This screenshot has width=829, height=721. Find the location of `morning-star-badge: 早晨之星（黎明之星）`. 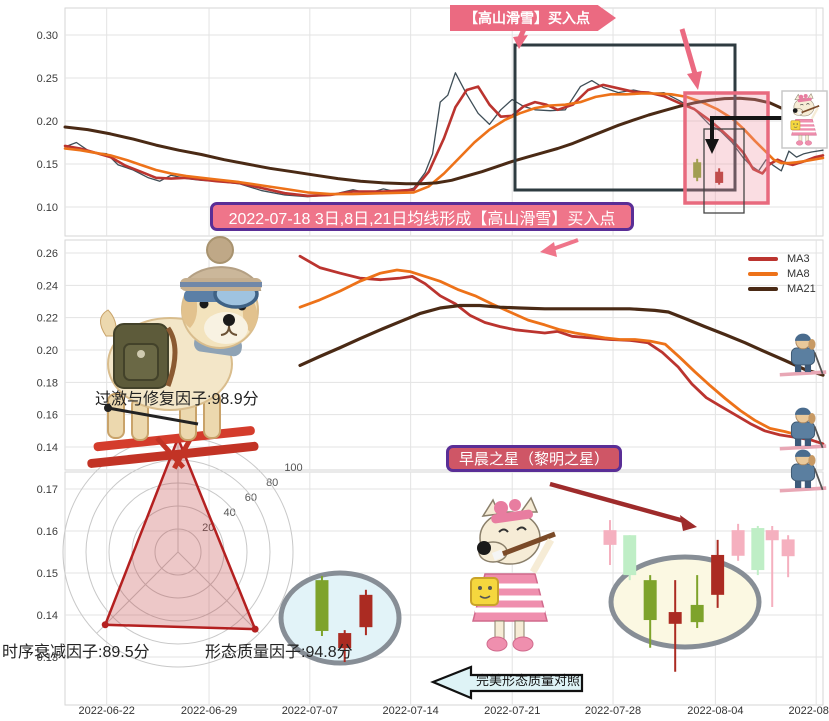

morning-star-badge: 早晨之星（黎明之星） is located at coordinates (534, 458).